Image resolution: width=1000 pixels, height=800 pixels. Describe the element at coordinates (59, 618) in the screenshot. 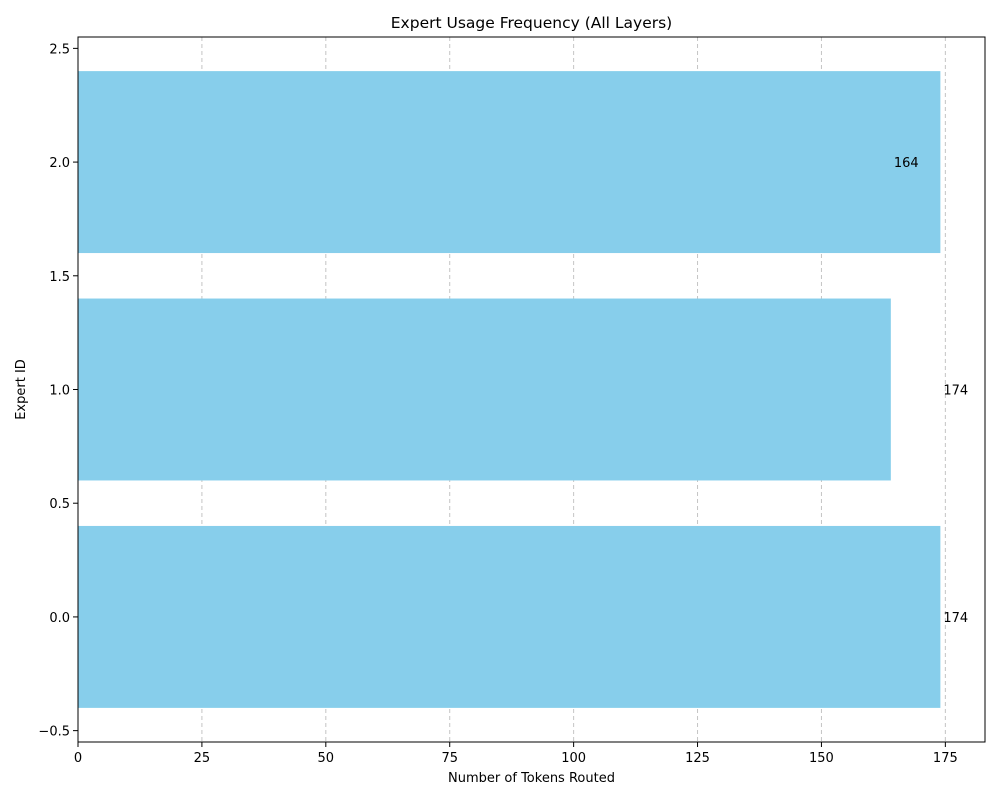

I see `y-tick-label: 0.0` at that location.